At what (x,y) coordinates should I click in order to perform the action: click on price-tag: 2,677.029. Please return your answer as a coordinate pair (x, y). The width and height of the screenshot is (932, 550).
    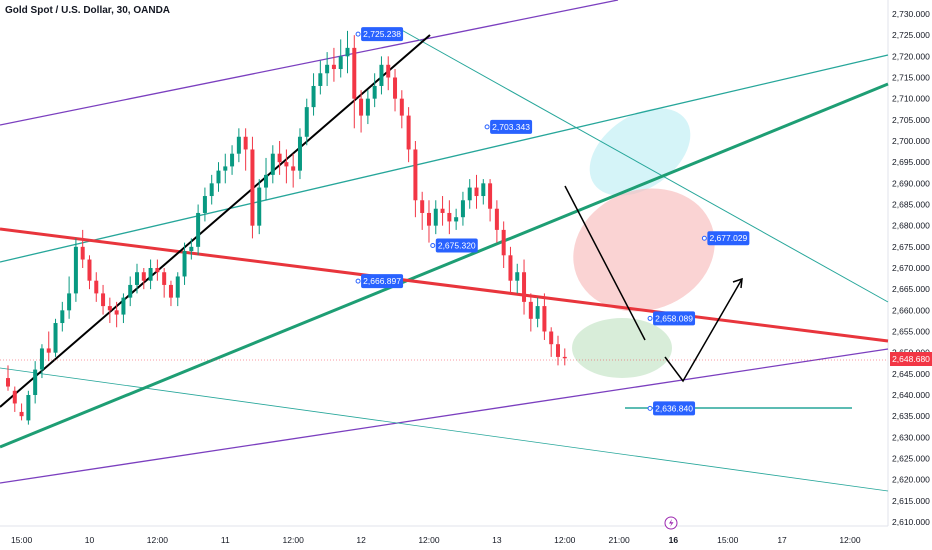
    Looking at the image, I should click on (725, 238).